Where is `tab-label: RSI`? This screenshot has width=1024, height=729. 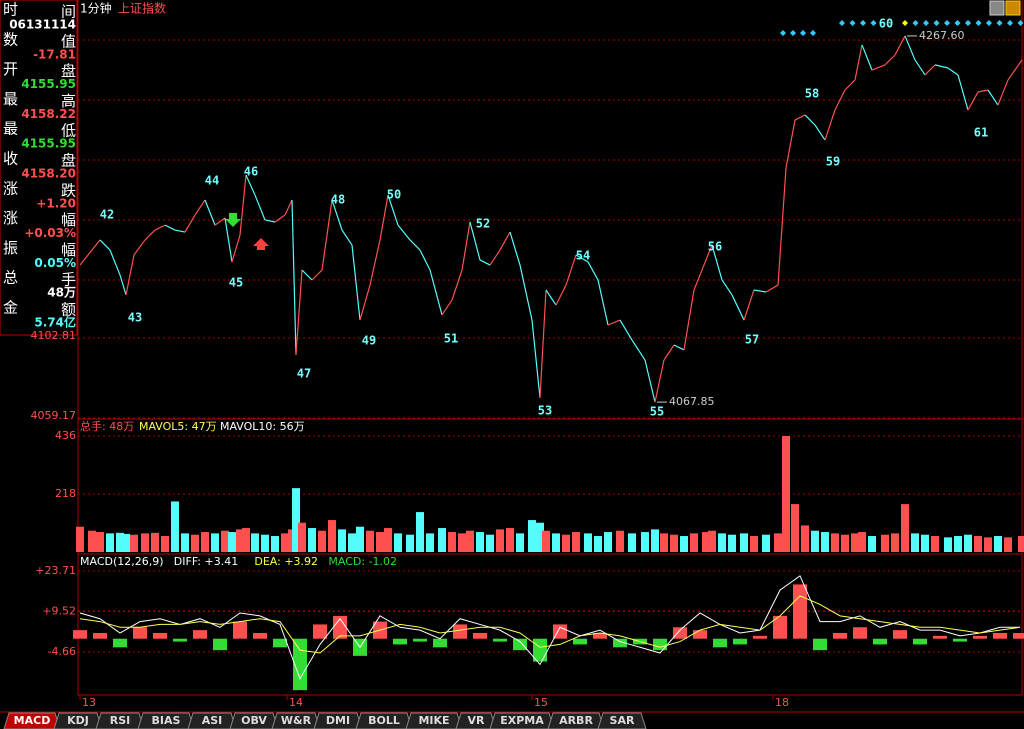
tab-label: RSI is located at coordinates (120, 720).